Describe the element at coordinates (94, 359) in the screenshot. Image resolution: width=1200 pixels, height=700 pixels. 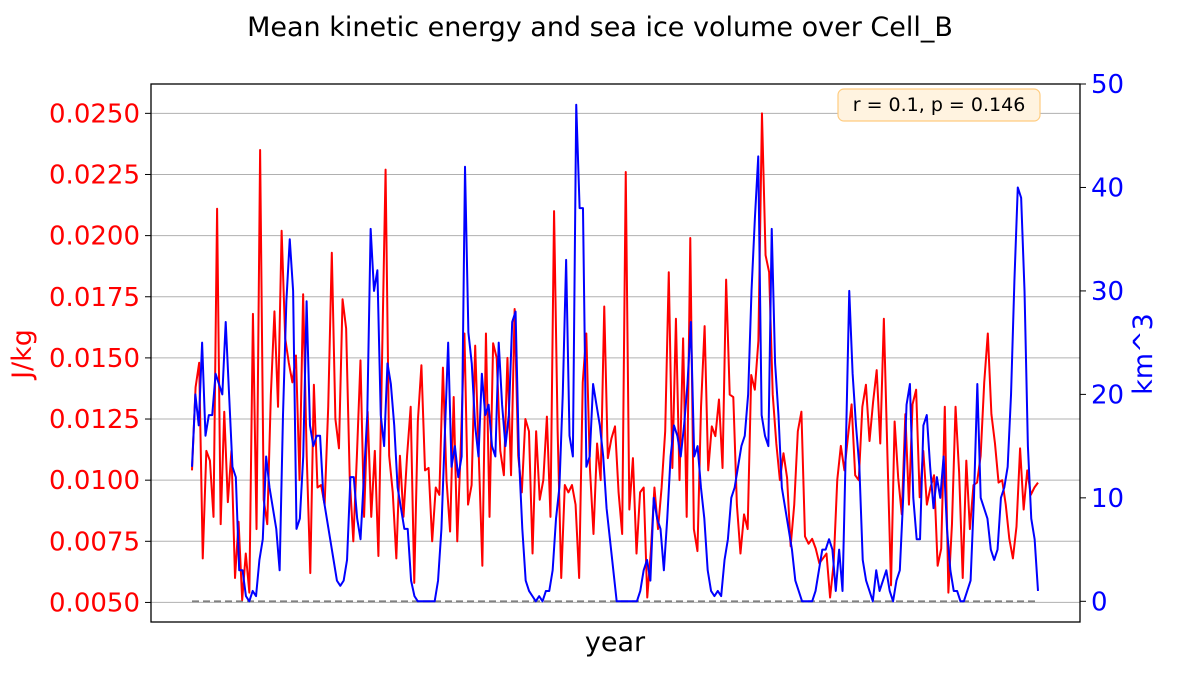
I see `left-tick-label: 0.0150` at that location.